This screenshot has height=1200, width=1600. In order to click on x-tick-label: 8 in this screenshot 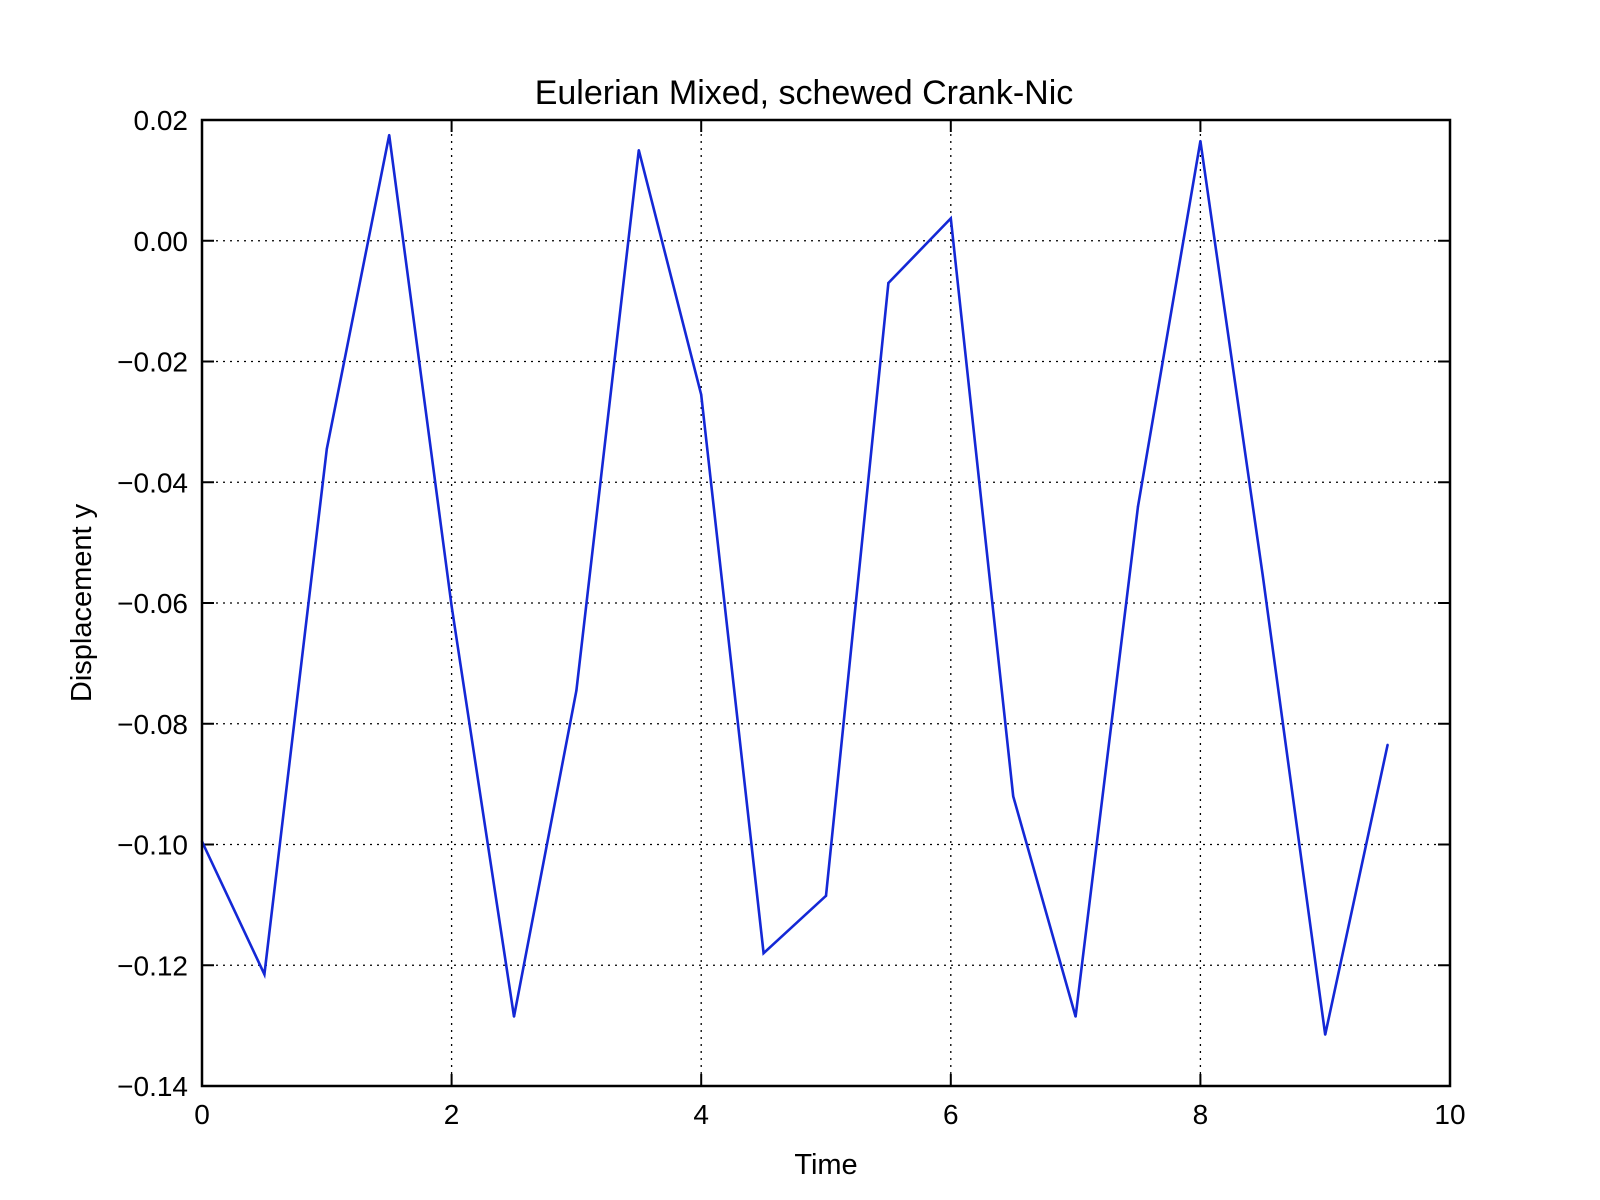, I will do `click(1201, 1114)`.